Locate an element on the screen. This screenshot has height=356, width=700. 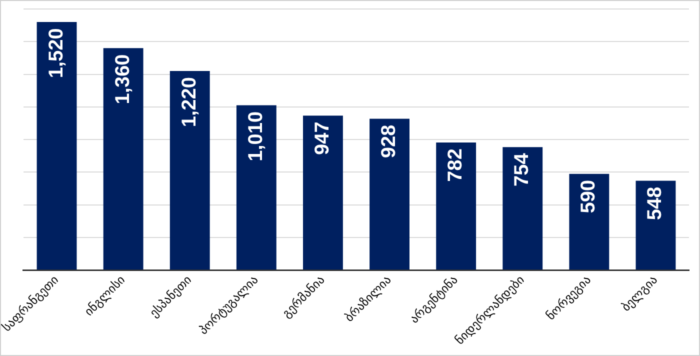
data-label: 1,520 is located at coordinates (56, 53).